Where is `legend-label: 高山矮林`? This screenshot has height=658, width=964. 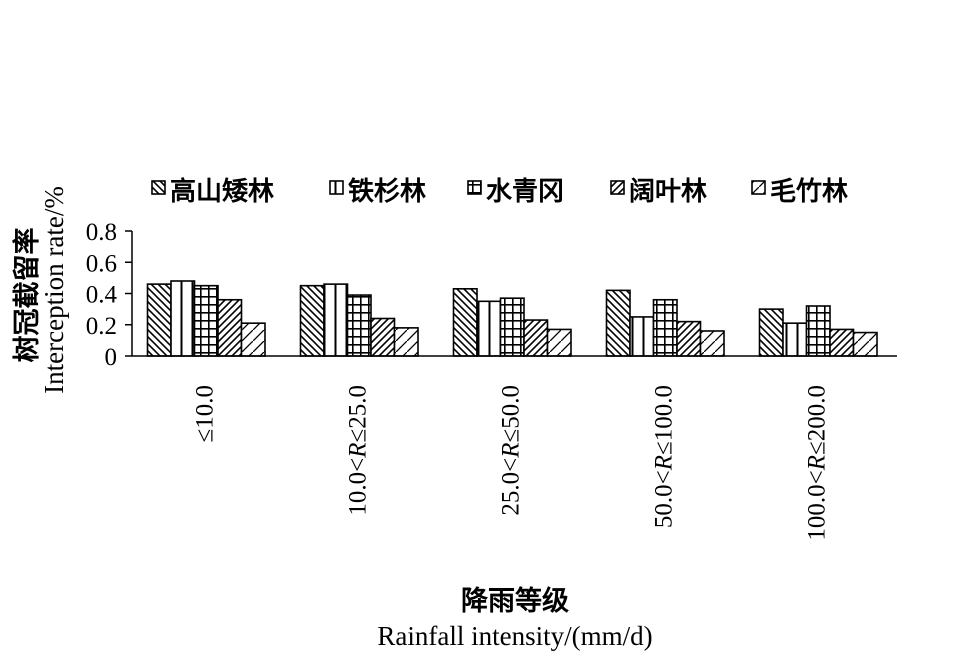
legend-label: 高山矮林 is located at coordinates (222, 191).